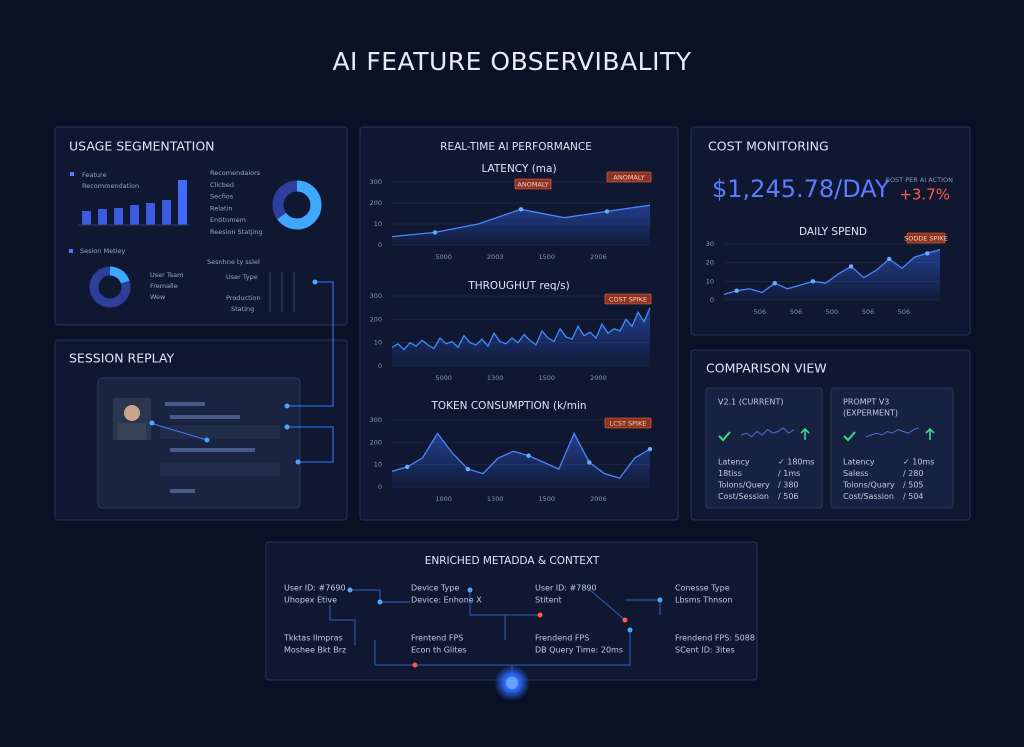 This screenshot has height=747, width=1024. Describe the element at coordinates (242, 309) in the screenshot. I see `tree-label: Stating` at that location.